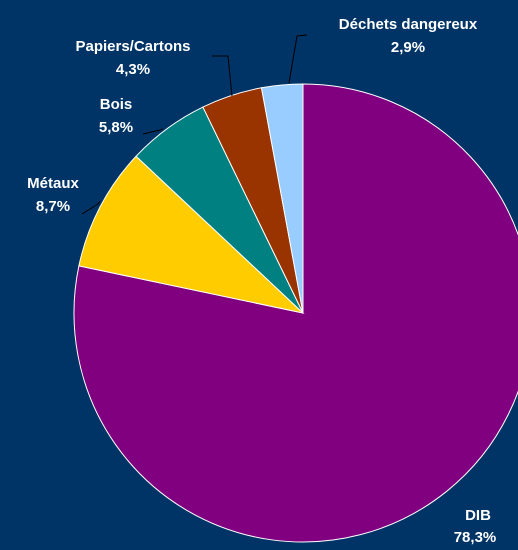 This screenshot has width=518, height=550. What do you see at coordinates (133, 69) in the screenshot?
I see `slice-value-papiers-cartons: 4,3%` at bounding box center [133, 69].